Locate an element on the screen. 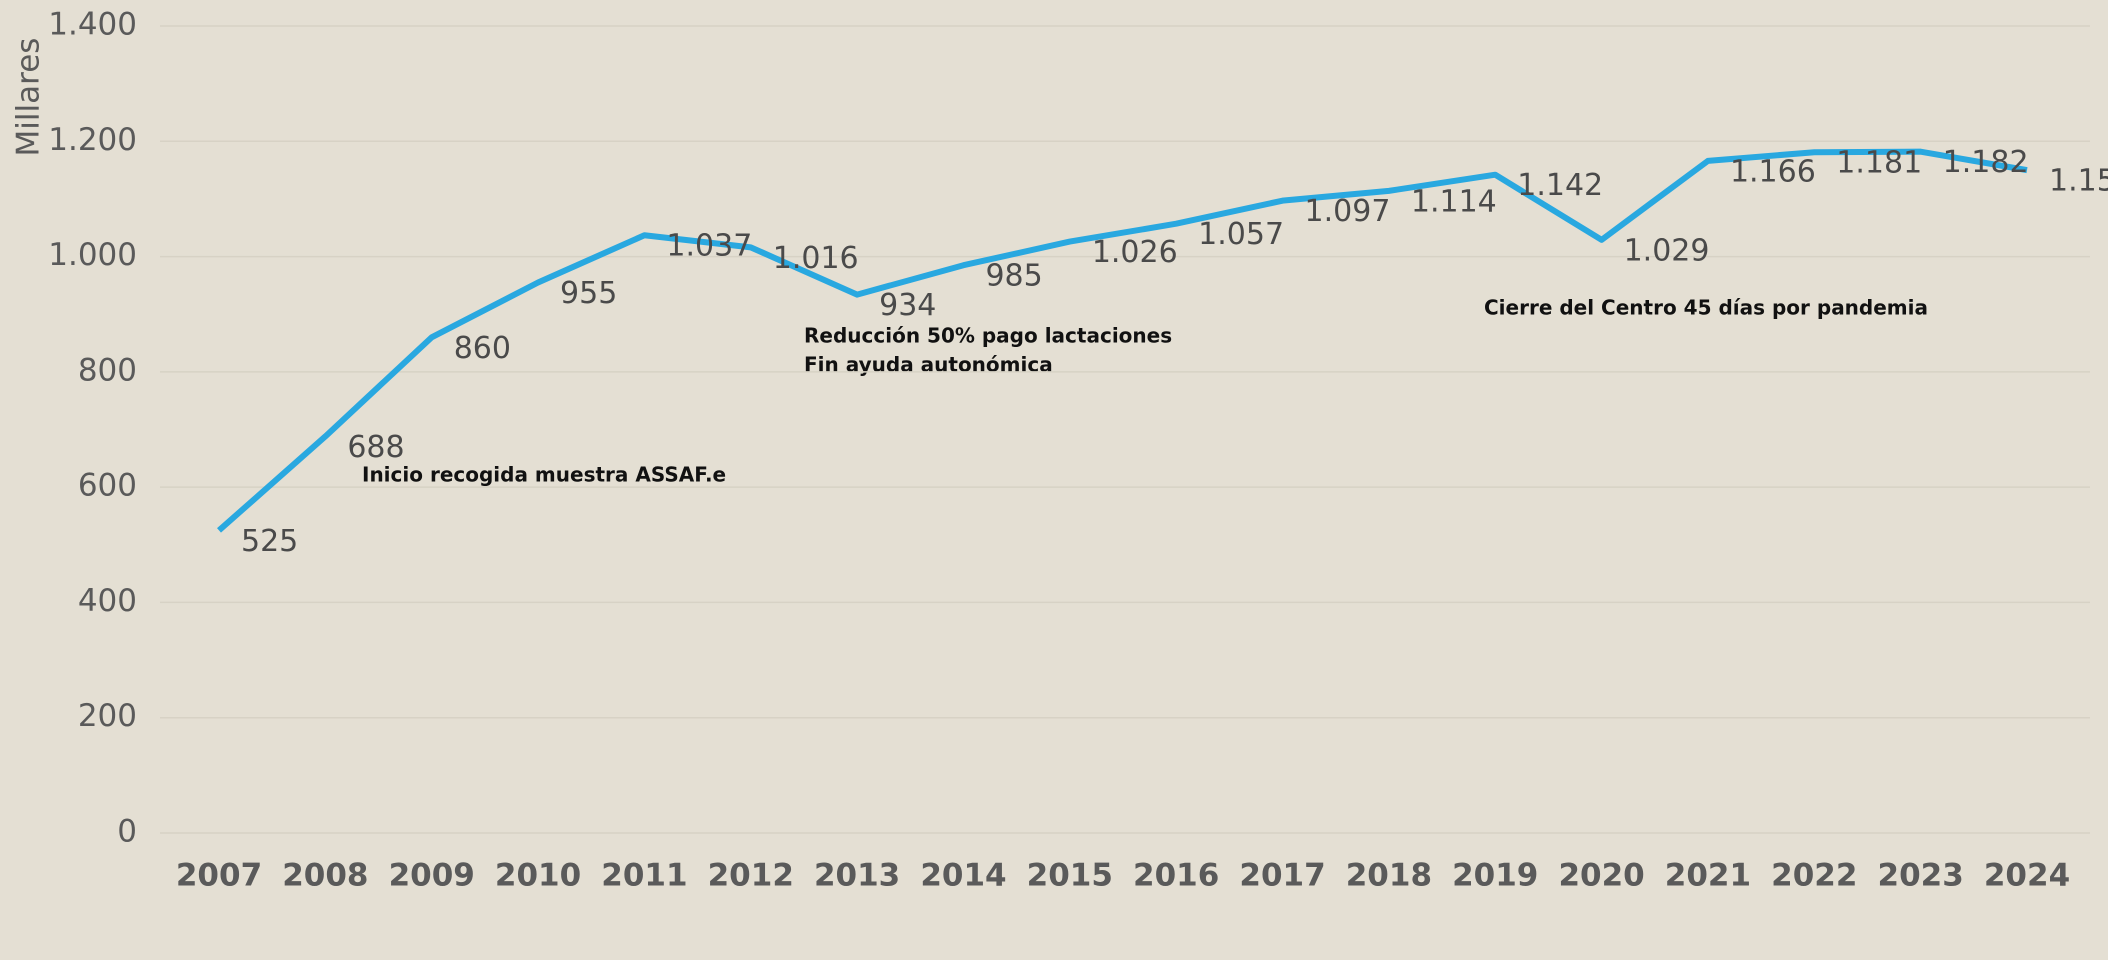  data-label: 1.181 is located at coordinates (1879, 163).